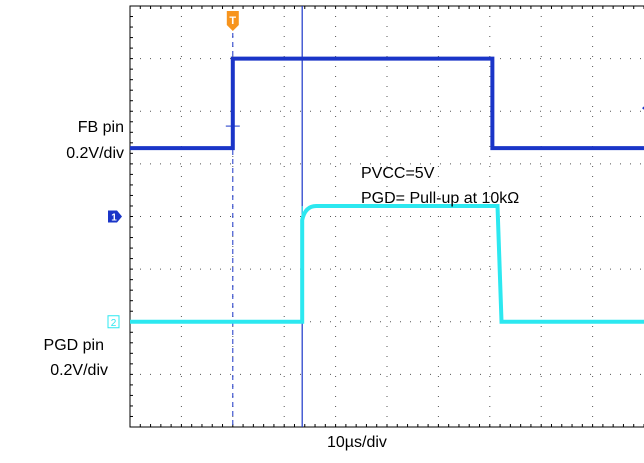 This screenshot has width=644, height=463. What do you see at coordinates (79, 370) in the screenshot?
I see `pgd-channel-scale: 0.2V/div` at bounding box center [79, 370].